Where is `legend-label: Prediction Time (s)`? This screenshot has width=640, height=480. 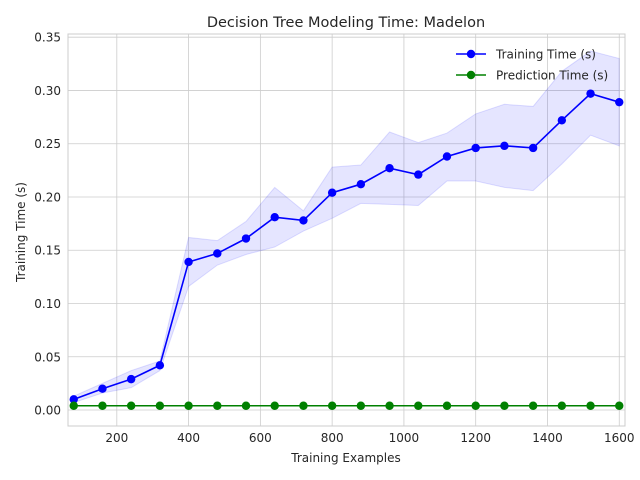 legend-label: Prediction Time (s) is located at coordinates (552, 76).